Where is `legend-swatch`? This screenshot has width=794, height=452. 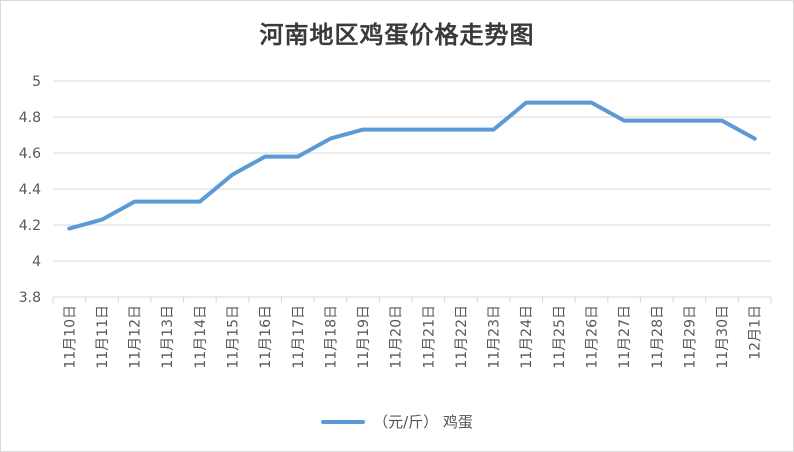 legend-swatch is located at coordinates (343, 421).